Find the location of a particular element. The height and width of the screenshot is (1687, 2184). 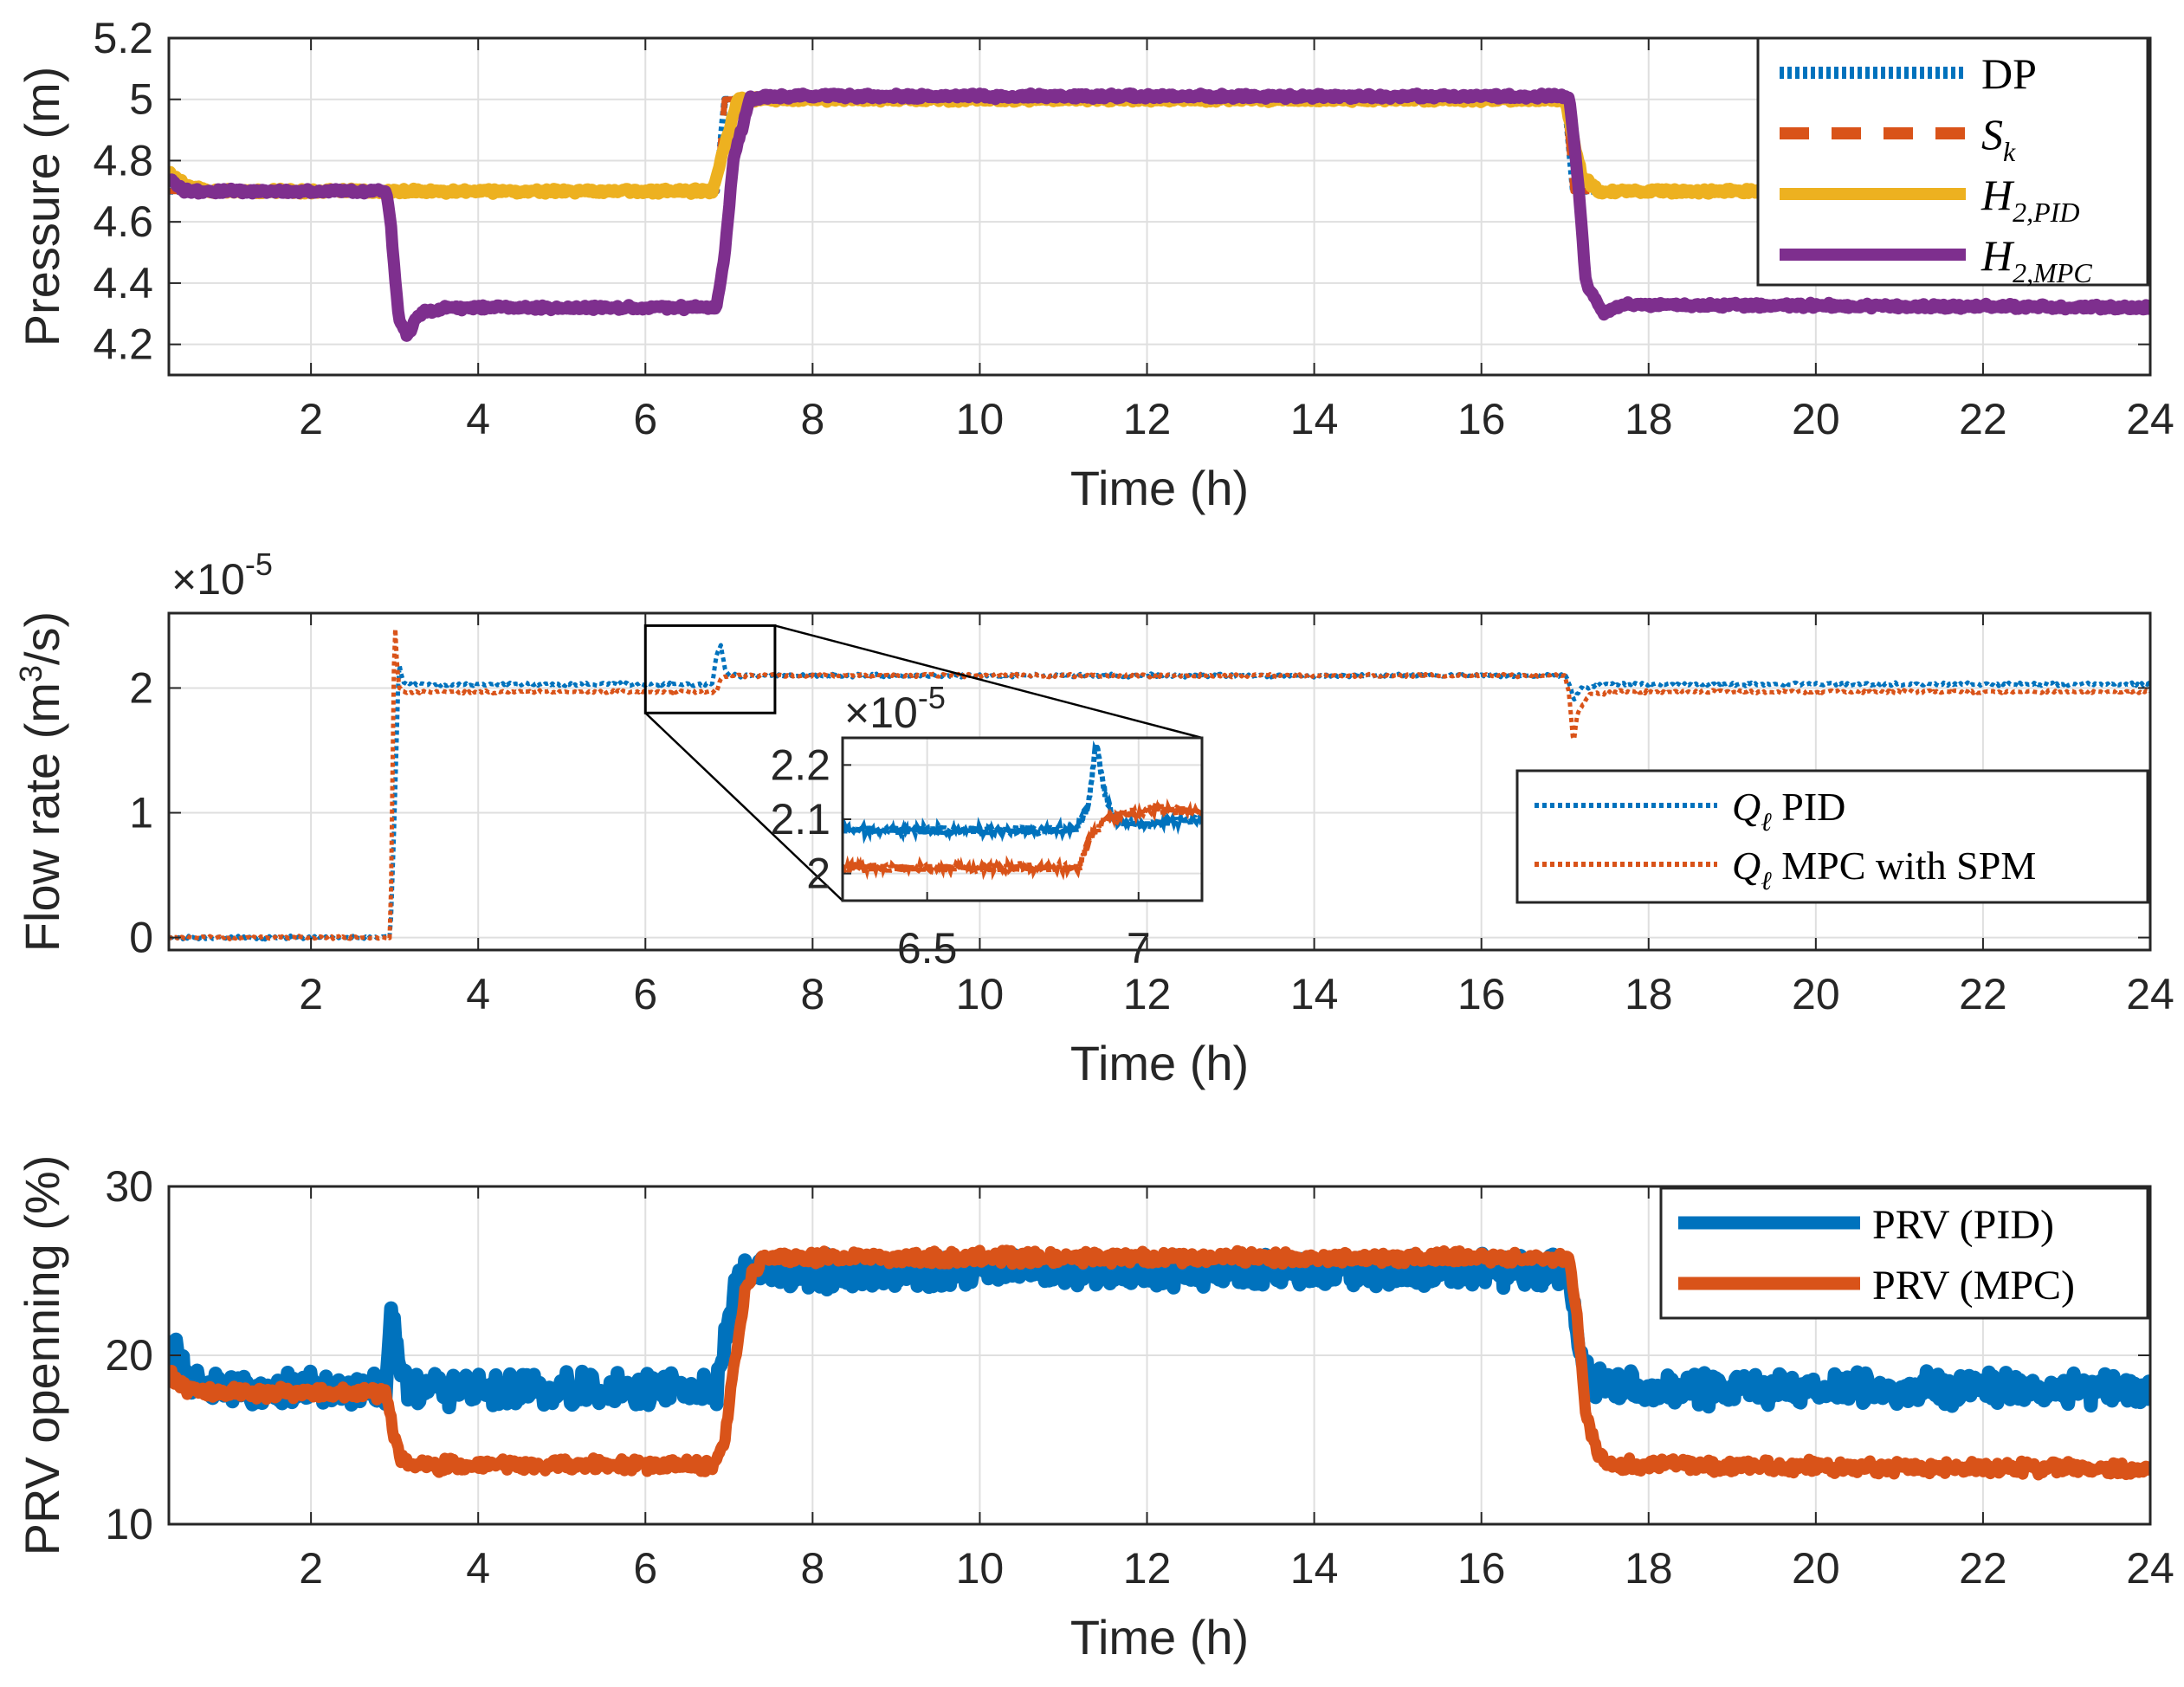

inset-series is located at coordinates (1022, 811).